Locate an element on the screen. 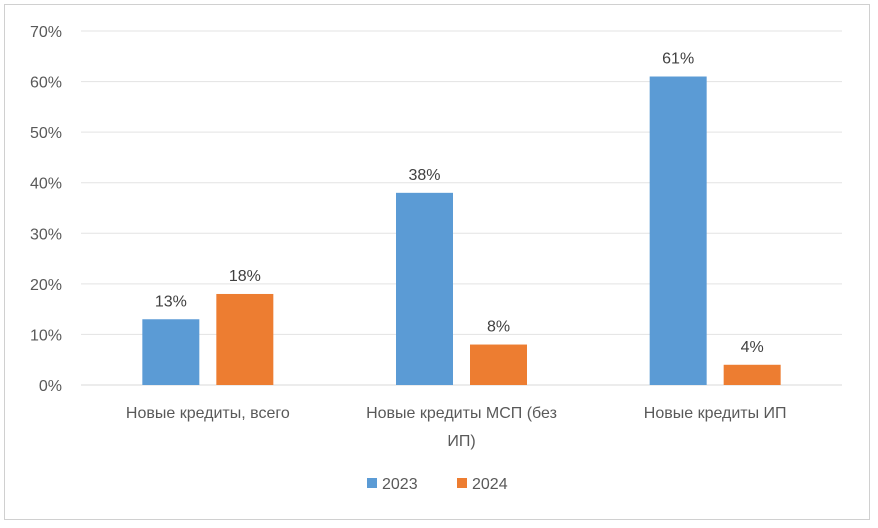  data-label: 4% is located at coordinates (752, 347).